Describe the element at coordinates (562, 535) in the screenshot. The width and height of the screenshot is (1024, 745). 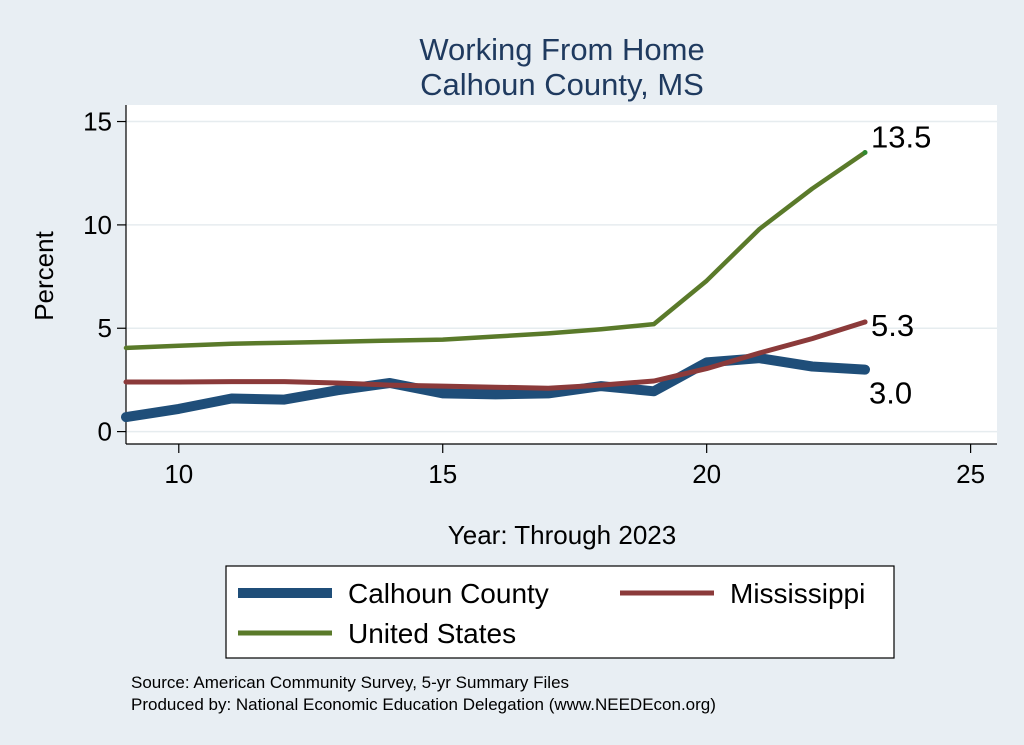
I see `x-axis-label: Year: Through 2023` at that location.